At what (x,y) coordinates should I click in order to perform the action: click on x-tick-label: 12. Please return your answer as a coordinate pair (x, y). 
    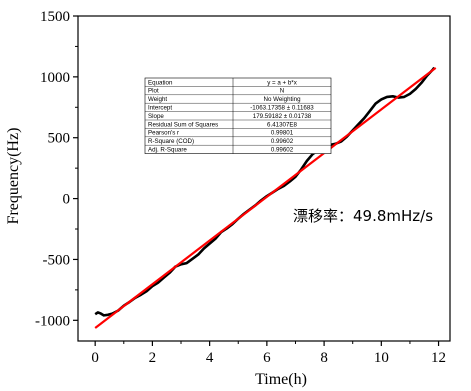
    Looking at the image, I should click on (438, 358).